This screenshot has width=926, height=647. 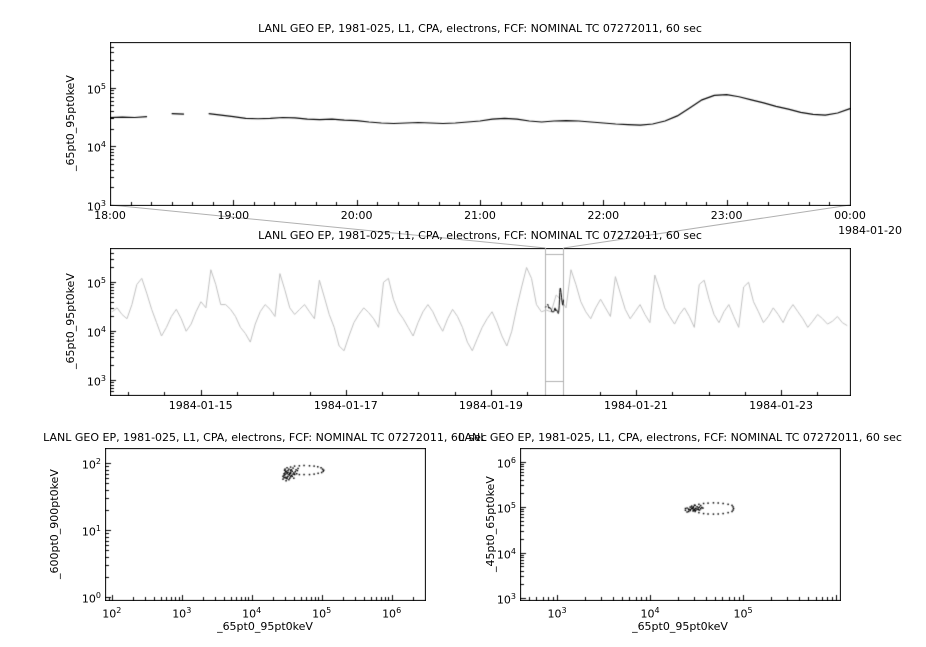 I want to click on y-tick-label: 101, so click(x=91, y=531).